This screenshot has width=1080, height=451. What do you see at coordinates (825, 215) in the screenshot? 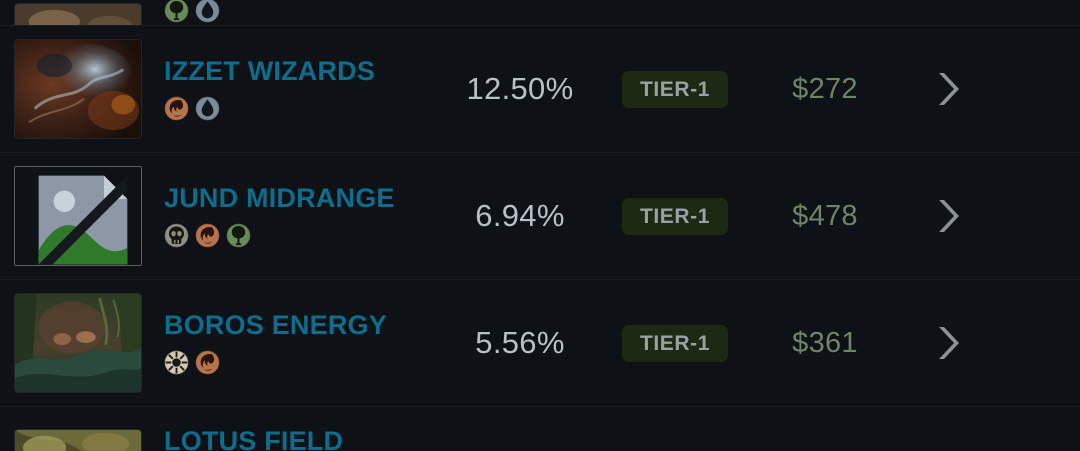
I see `deck-price-value: $478` at bounding box center [825, 215].